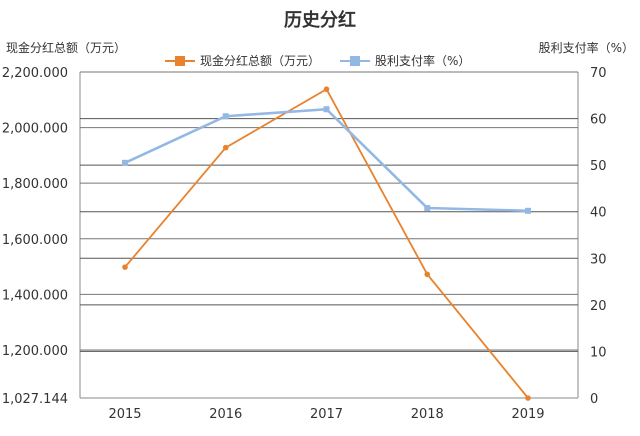 The width and height of the screenshot is (640, 436). Describe the element at coordinates (422, 60) in the screenshot. I see `legend-payout-label: 股利支付率（%）` at that location.